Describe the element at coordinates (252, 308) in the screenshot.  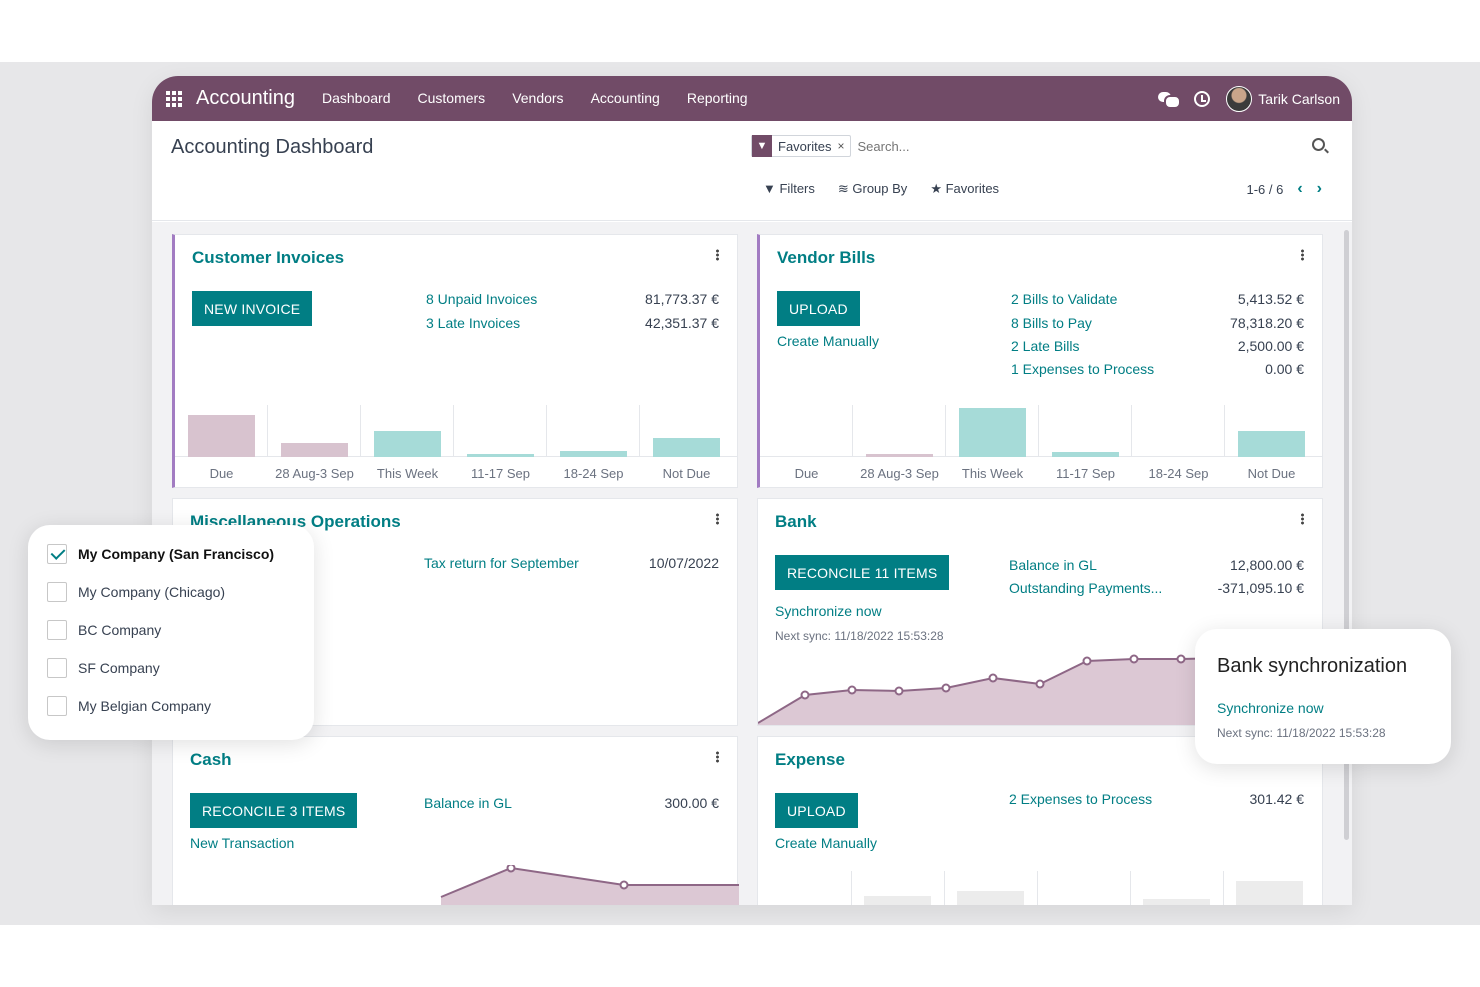
I see `new-invoice-button: NEW INVOICE` at that location.